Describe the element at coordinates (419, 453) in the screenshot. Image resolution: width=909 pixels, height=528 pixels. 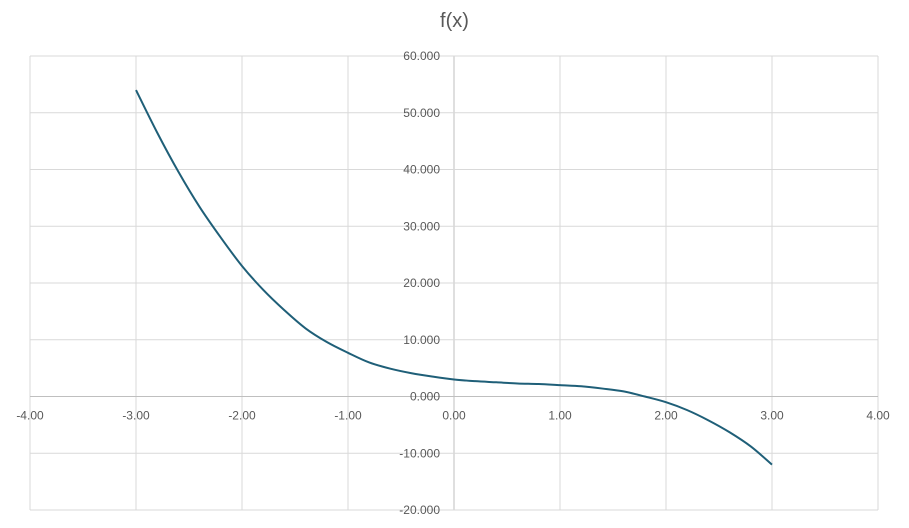
I see `y-tick-label: -10.000` at that location.